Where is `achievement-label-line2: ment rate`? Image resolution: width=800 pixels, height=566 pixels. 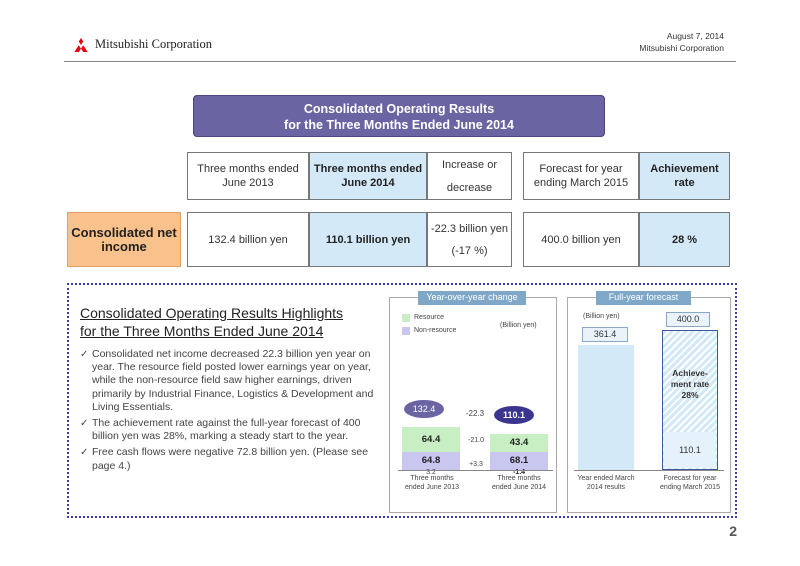 achievement-label-line2: ment rate is located at coordinates (690, 384).